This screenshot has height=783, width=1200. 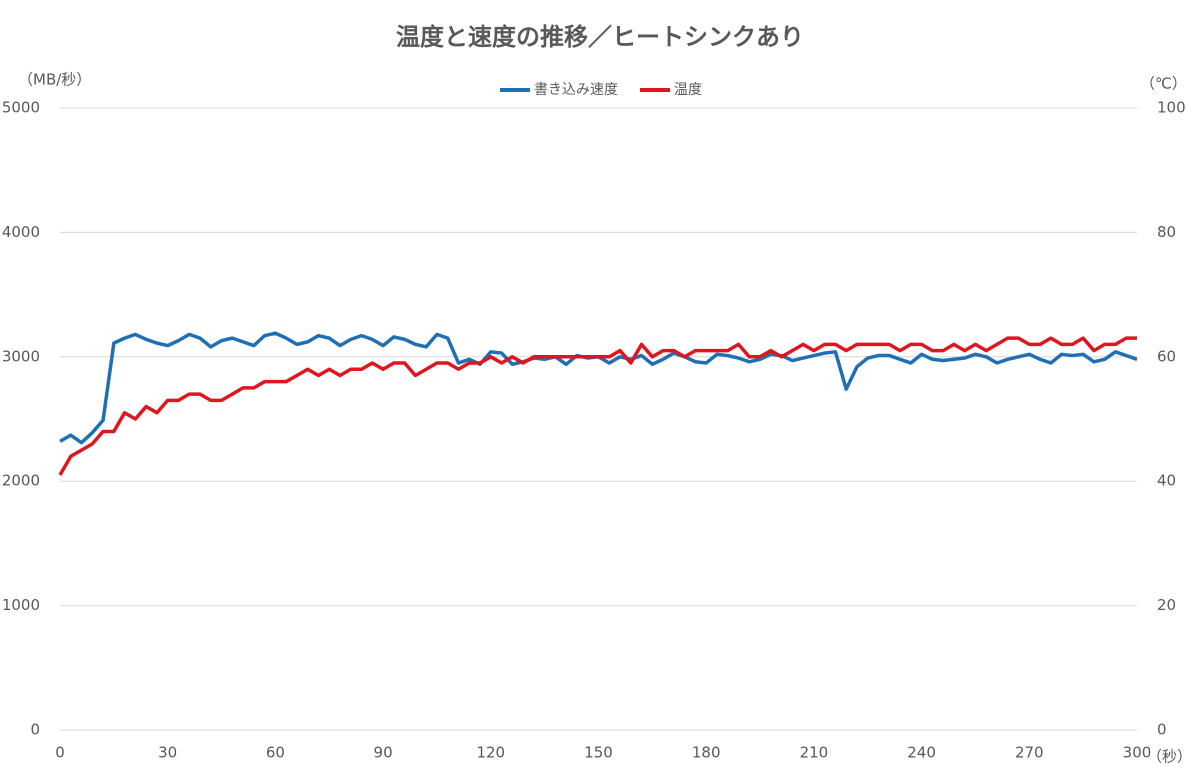 What do you see at coordinates (1166, 481) in the screenshot?
I see `y2-tick-label: 40` at bounding box center [1166, 481].